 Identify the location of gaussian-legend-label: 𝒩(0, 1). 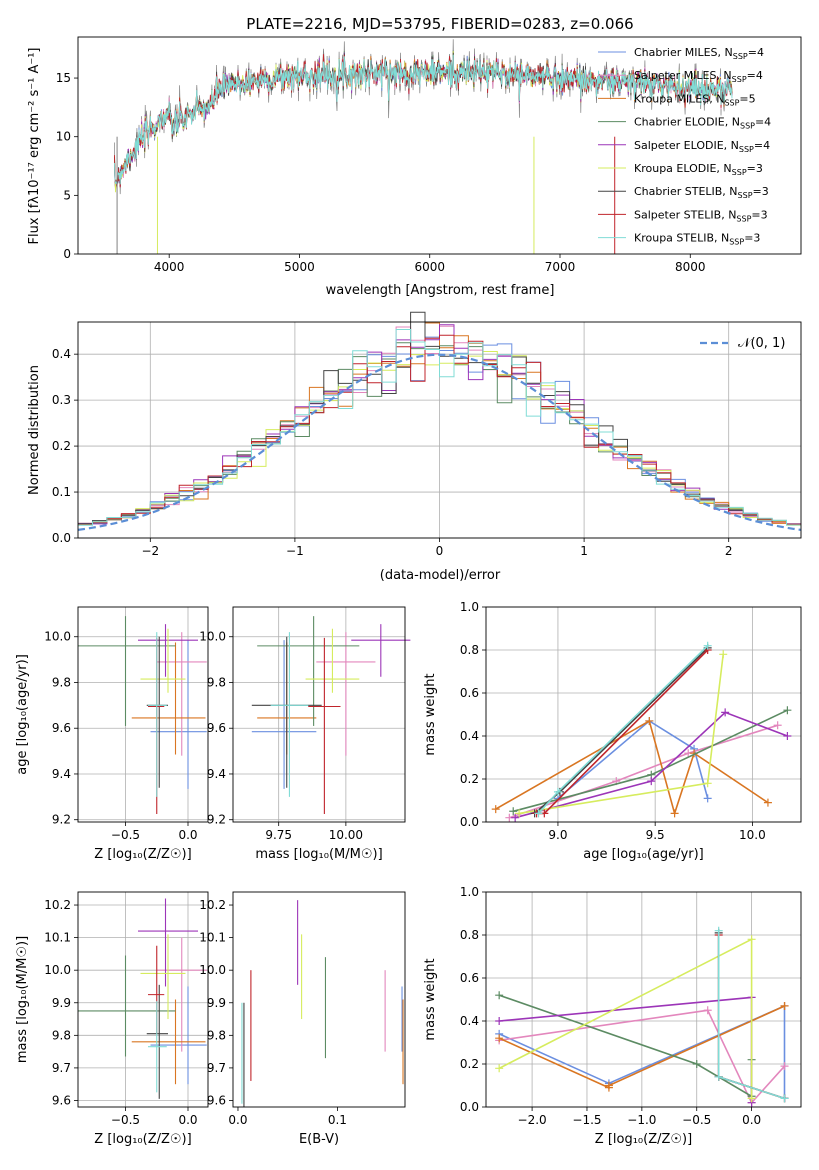
(761, 343).